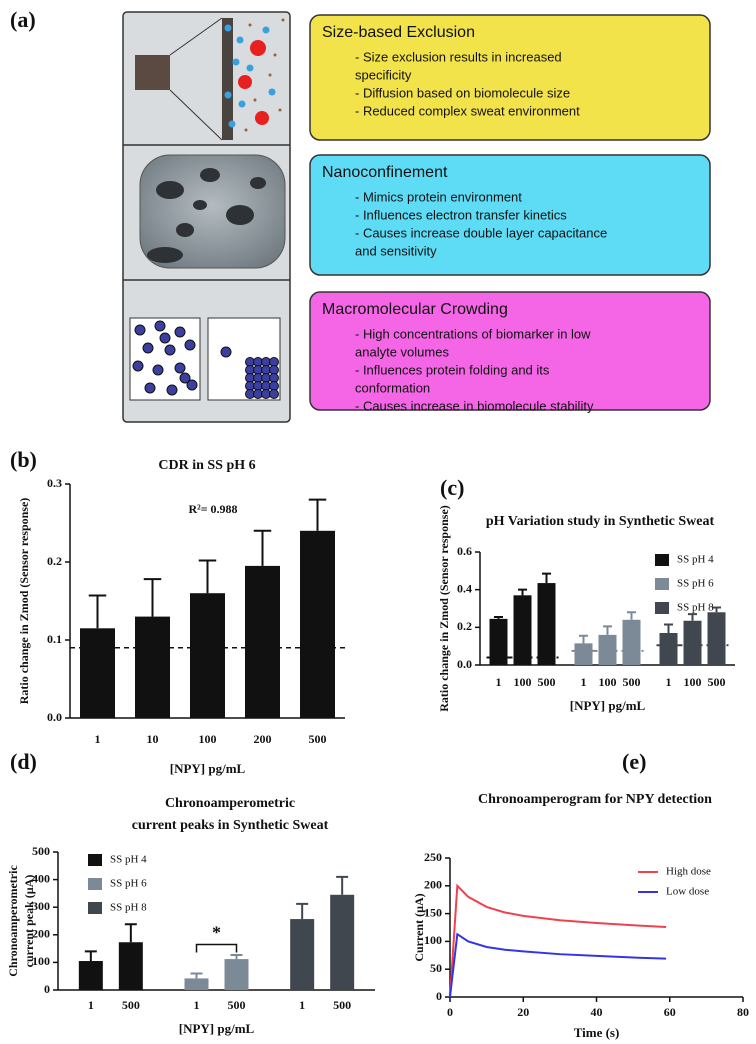 The image size is (756, 1044). I want to click on x-axis-label: Time (s), so click(597, 1032).